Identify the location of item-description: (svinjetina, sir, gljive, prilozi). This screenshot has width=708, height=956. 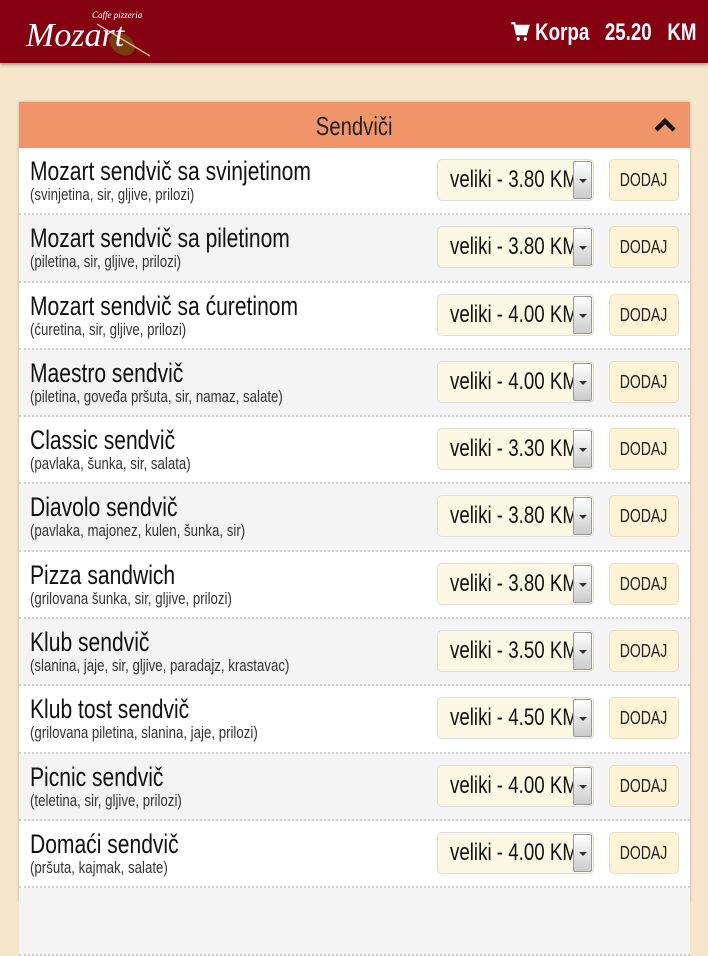
(112, 194).